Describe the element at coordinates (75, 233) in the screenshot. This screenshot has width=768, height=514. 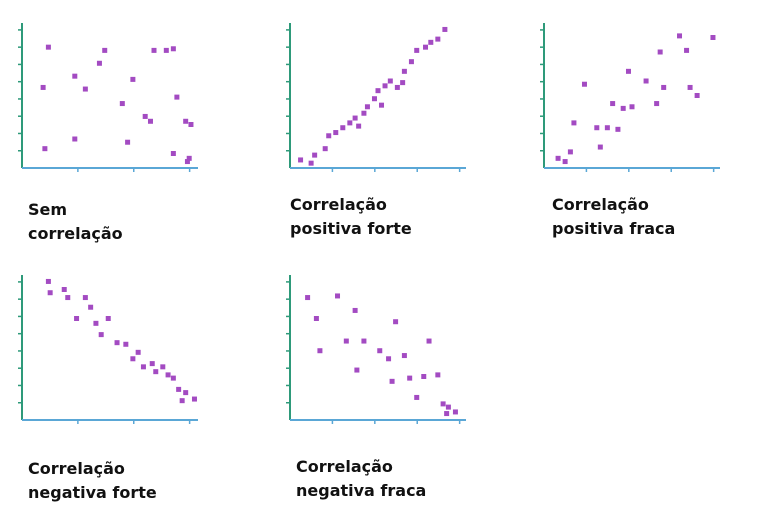
I see `caption-line-2: correlação` at that location.